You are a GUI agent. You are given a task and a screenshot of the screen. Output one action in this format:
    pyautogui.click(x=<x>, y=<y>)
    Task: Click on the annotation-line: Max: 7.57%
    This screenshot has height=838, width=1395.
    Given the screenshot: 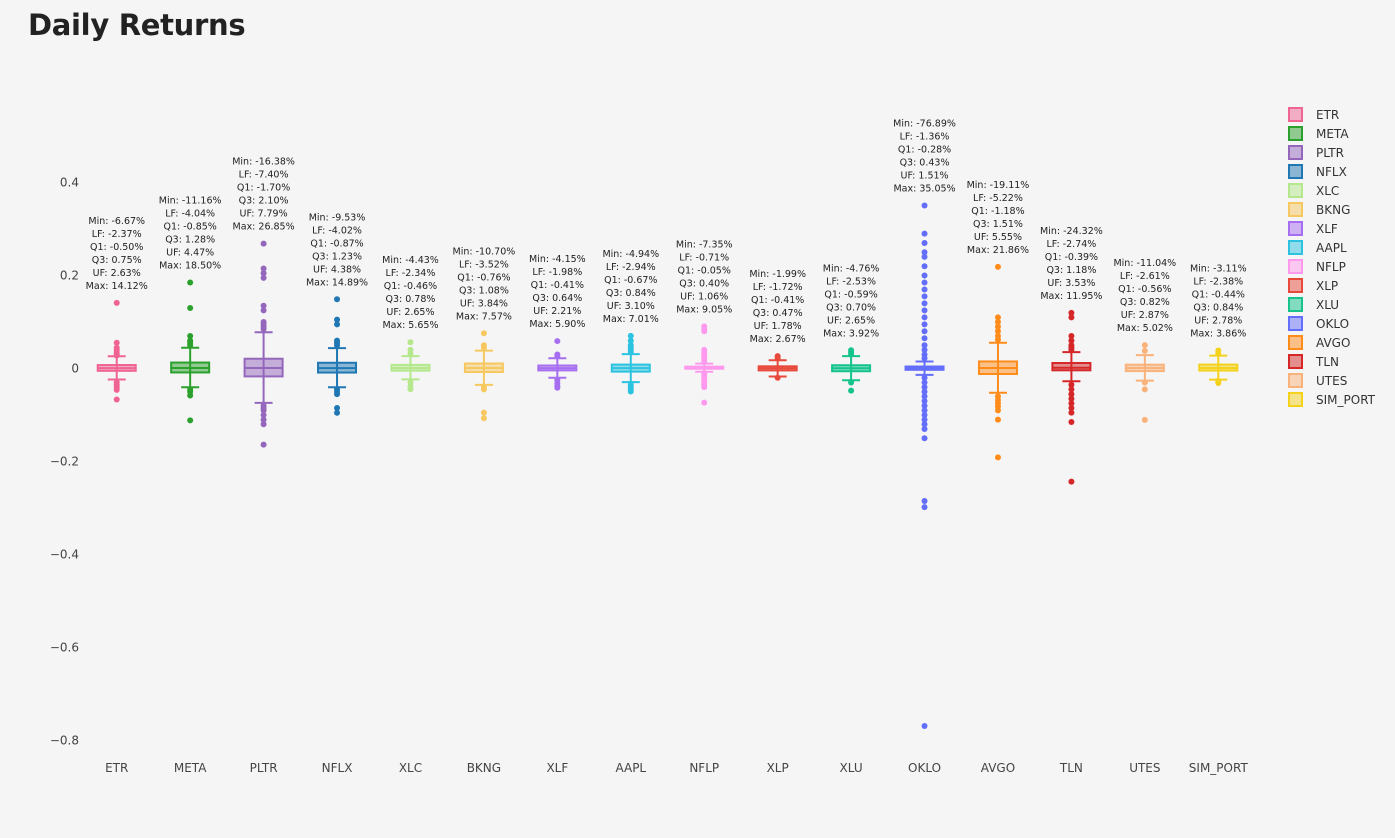 What is the action you would take?
    pyautogui.click(x=484, y=316)
    